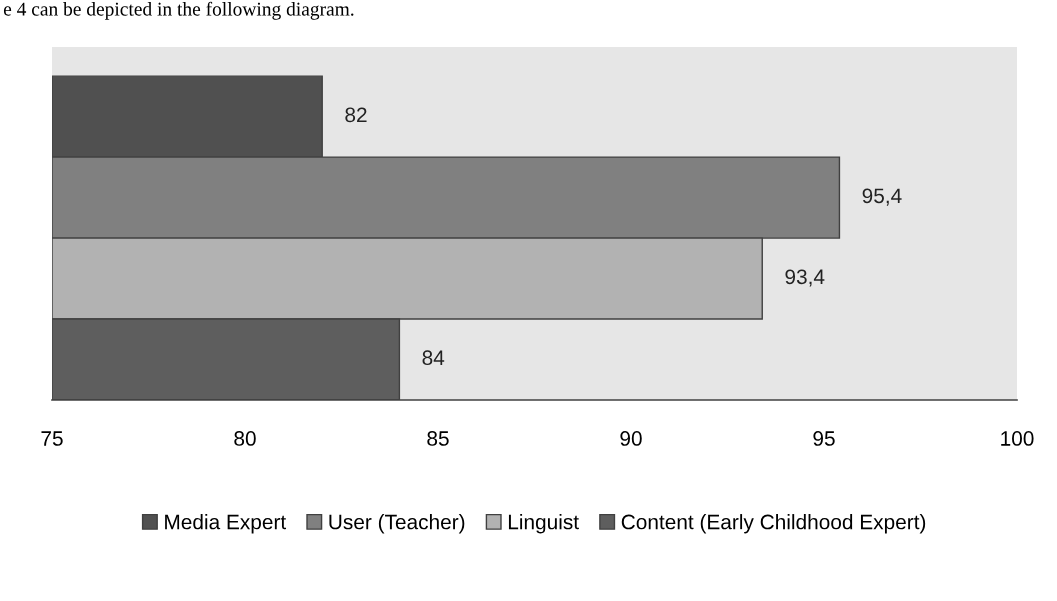 This screenshot has width=1057, height=601. I want to click on data-label: 82, so click(356, 115).